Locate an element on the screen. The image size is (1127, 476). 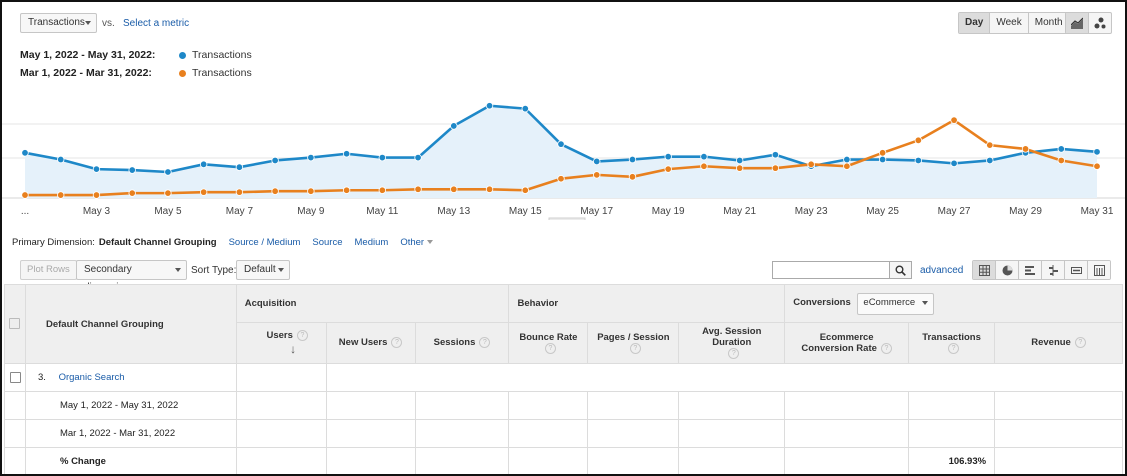
data-view-button is located at coordinates (984, 270).